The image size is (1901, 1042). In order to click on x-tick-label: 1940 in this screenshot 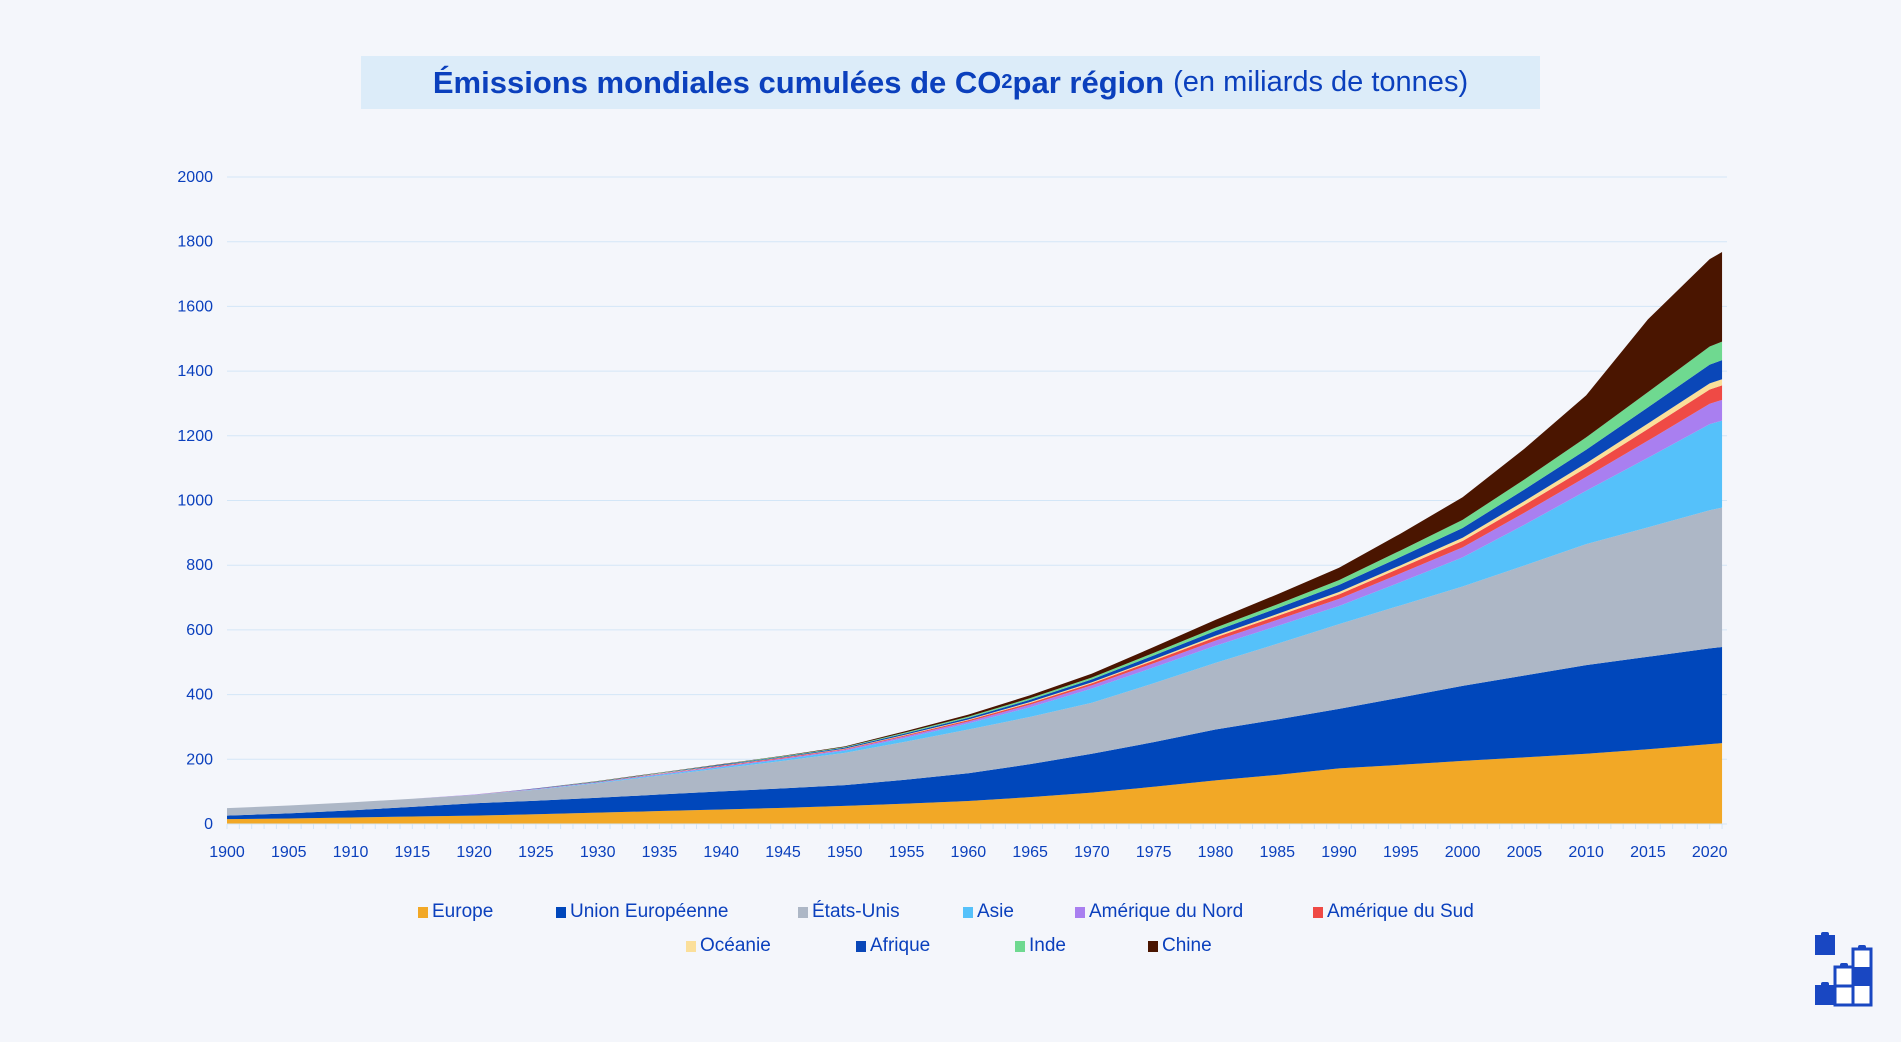, I will do `click(721, 852)`.